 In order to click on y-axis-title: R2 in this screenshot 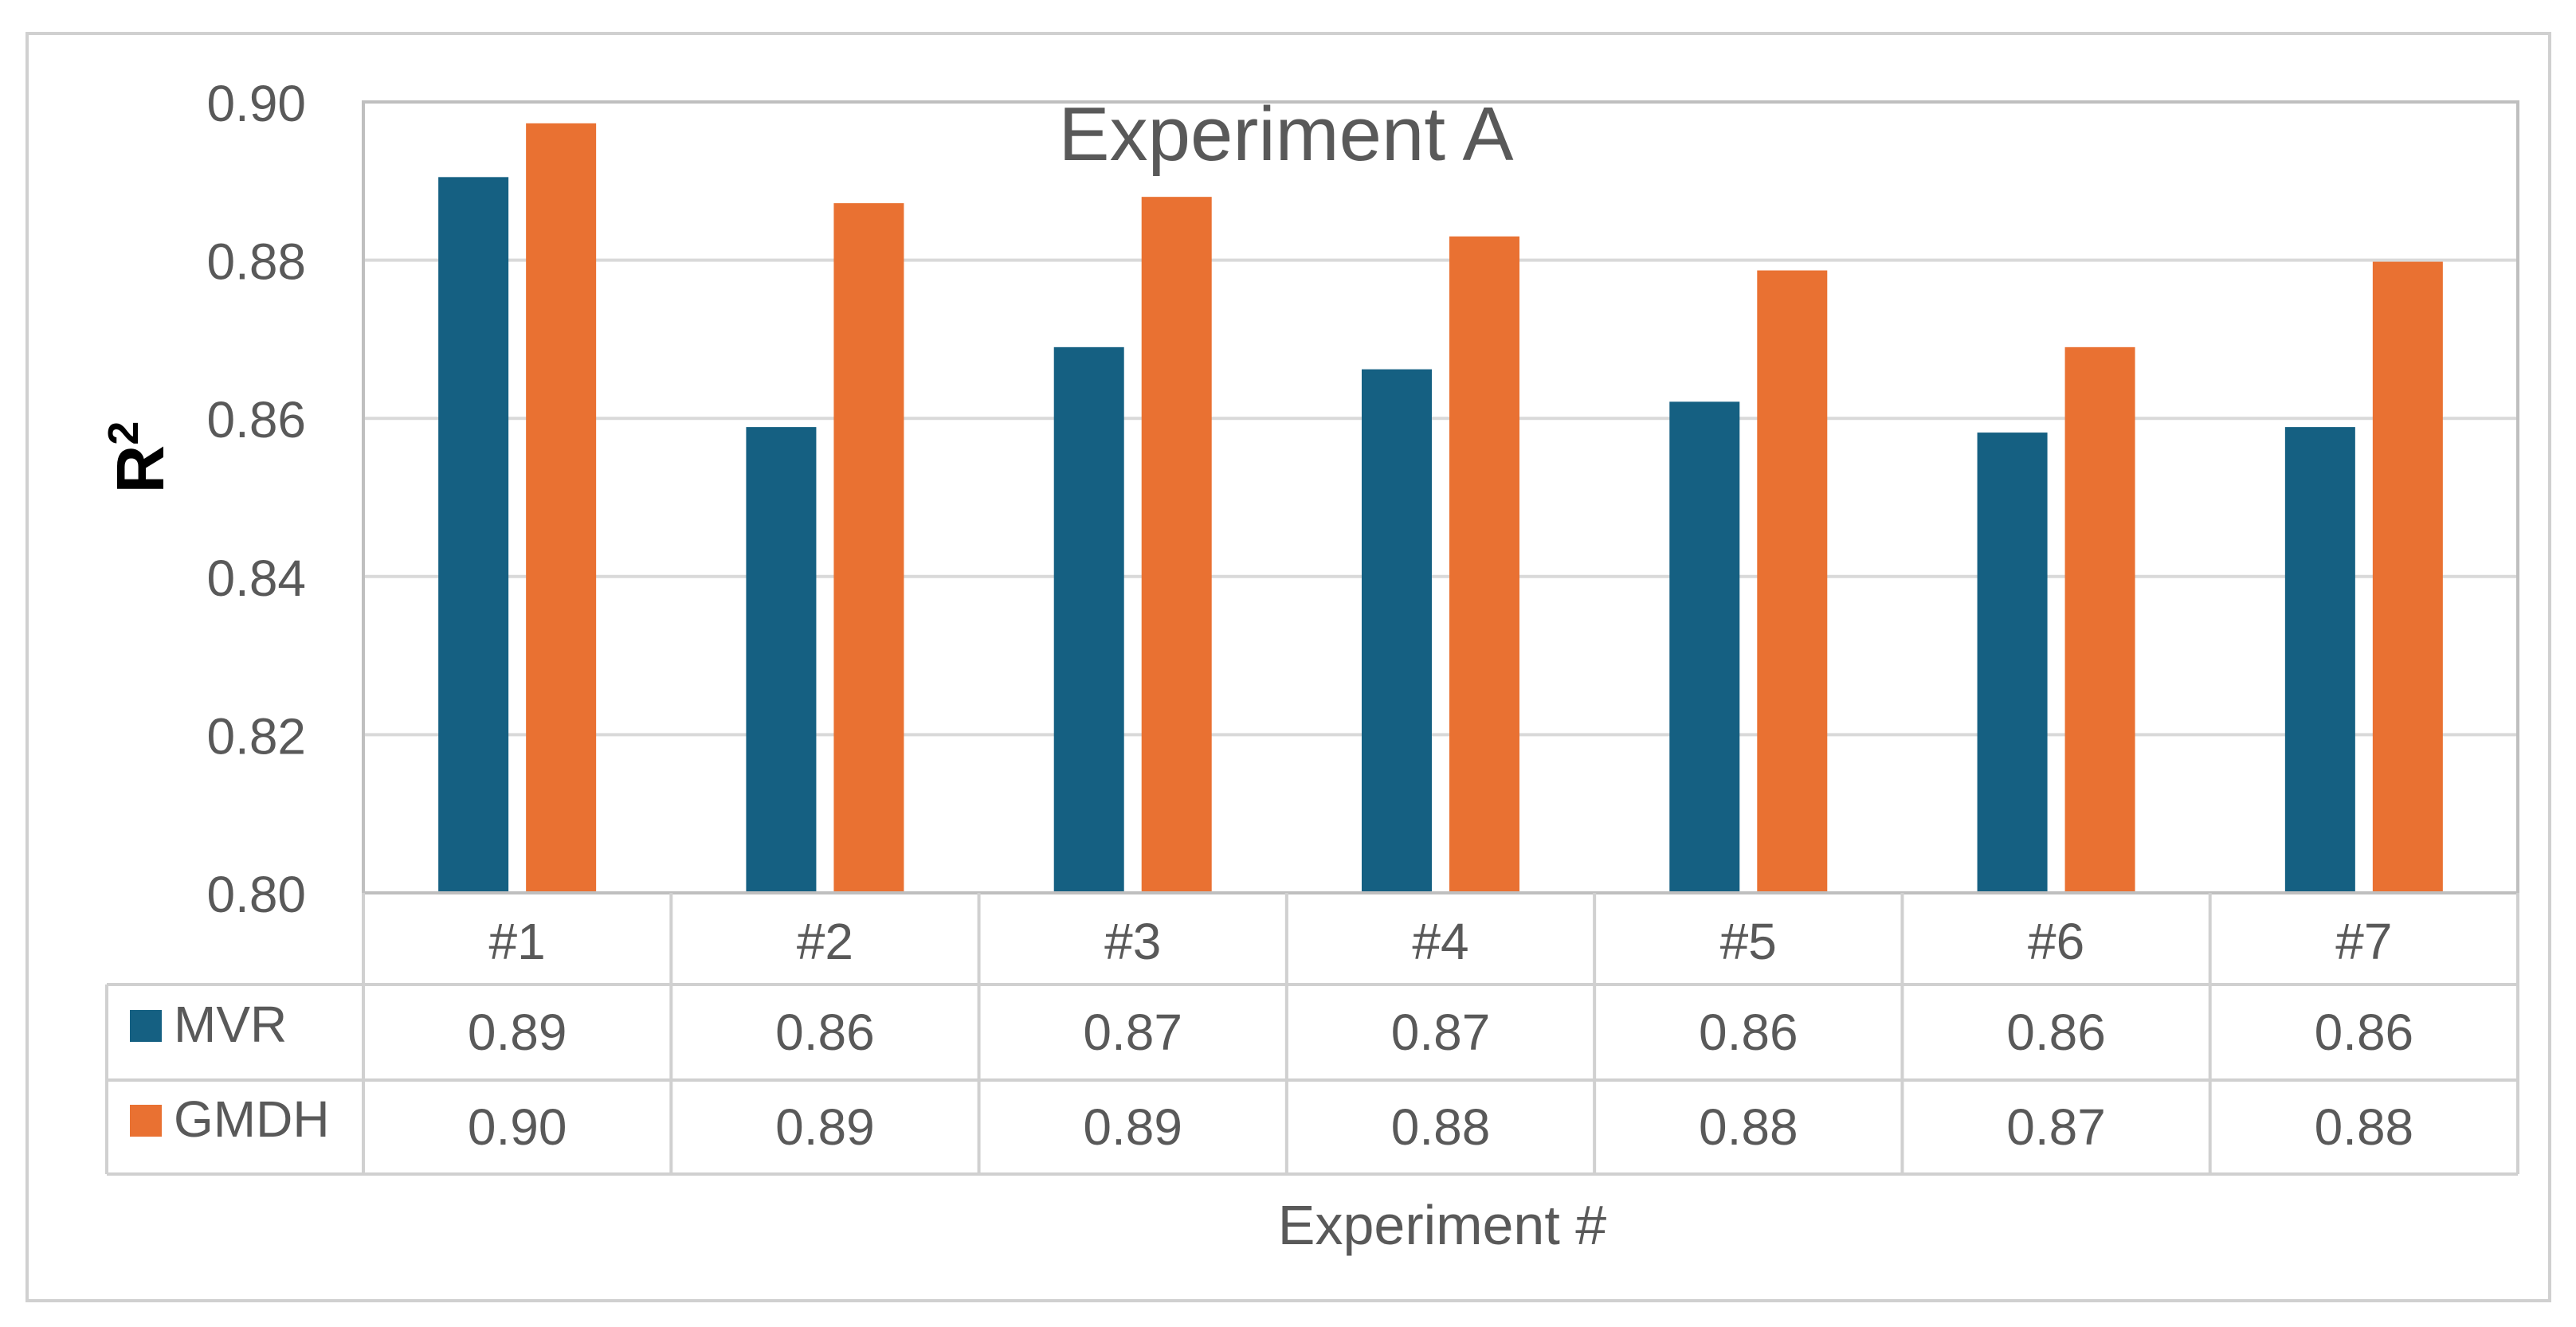, I will do `click(139, 457)`.